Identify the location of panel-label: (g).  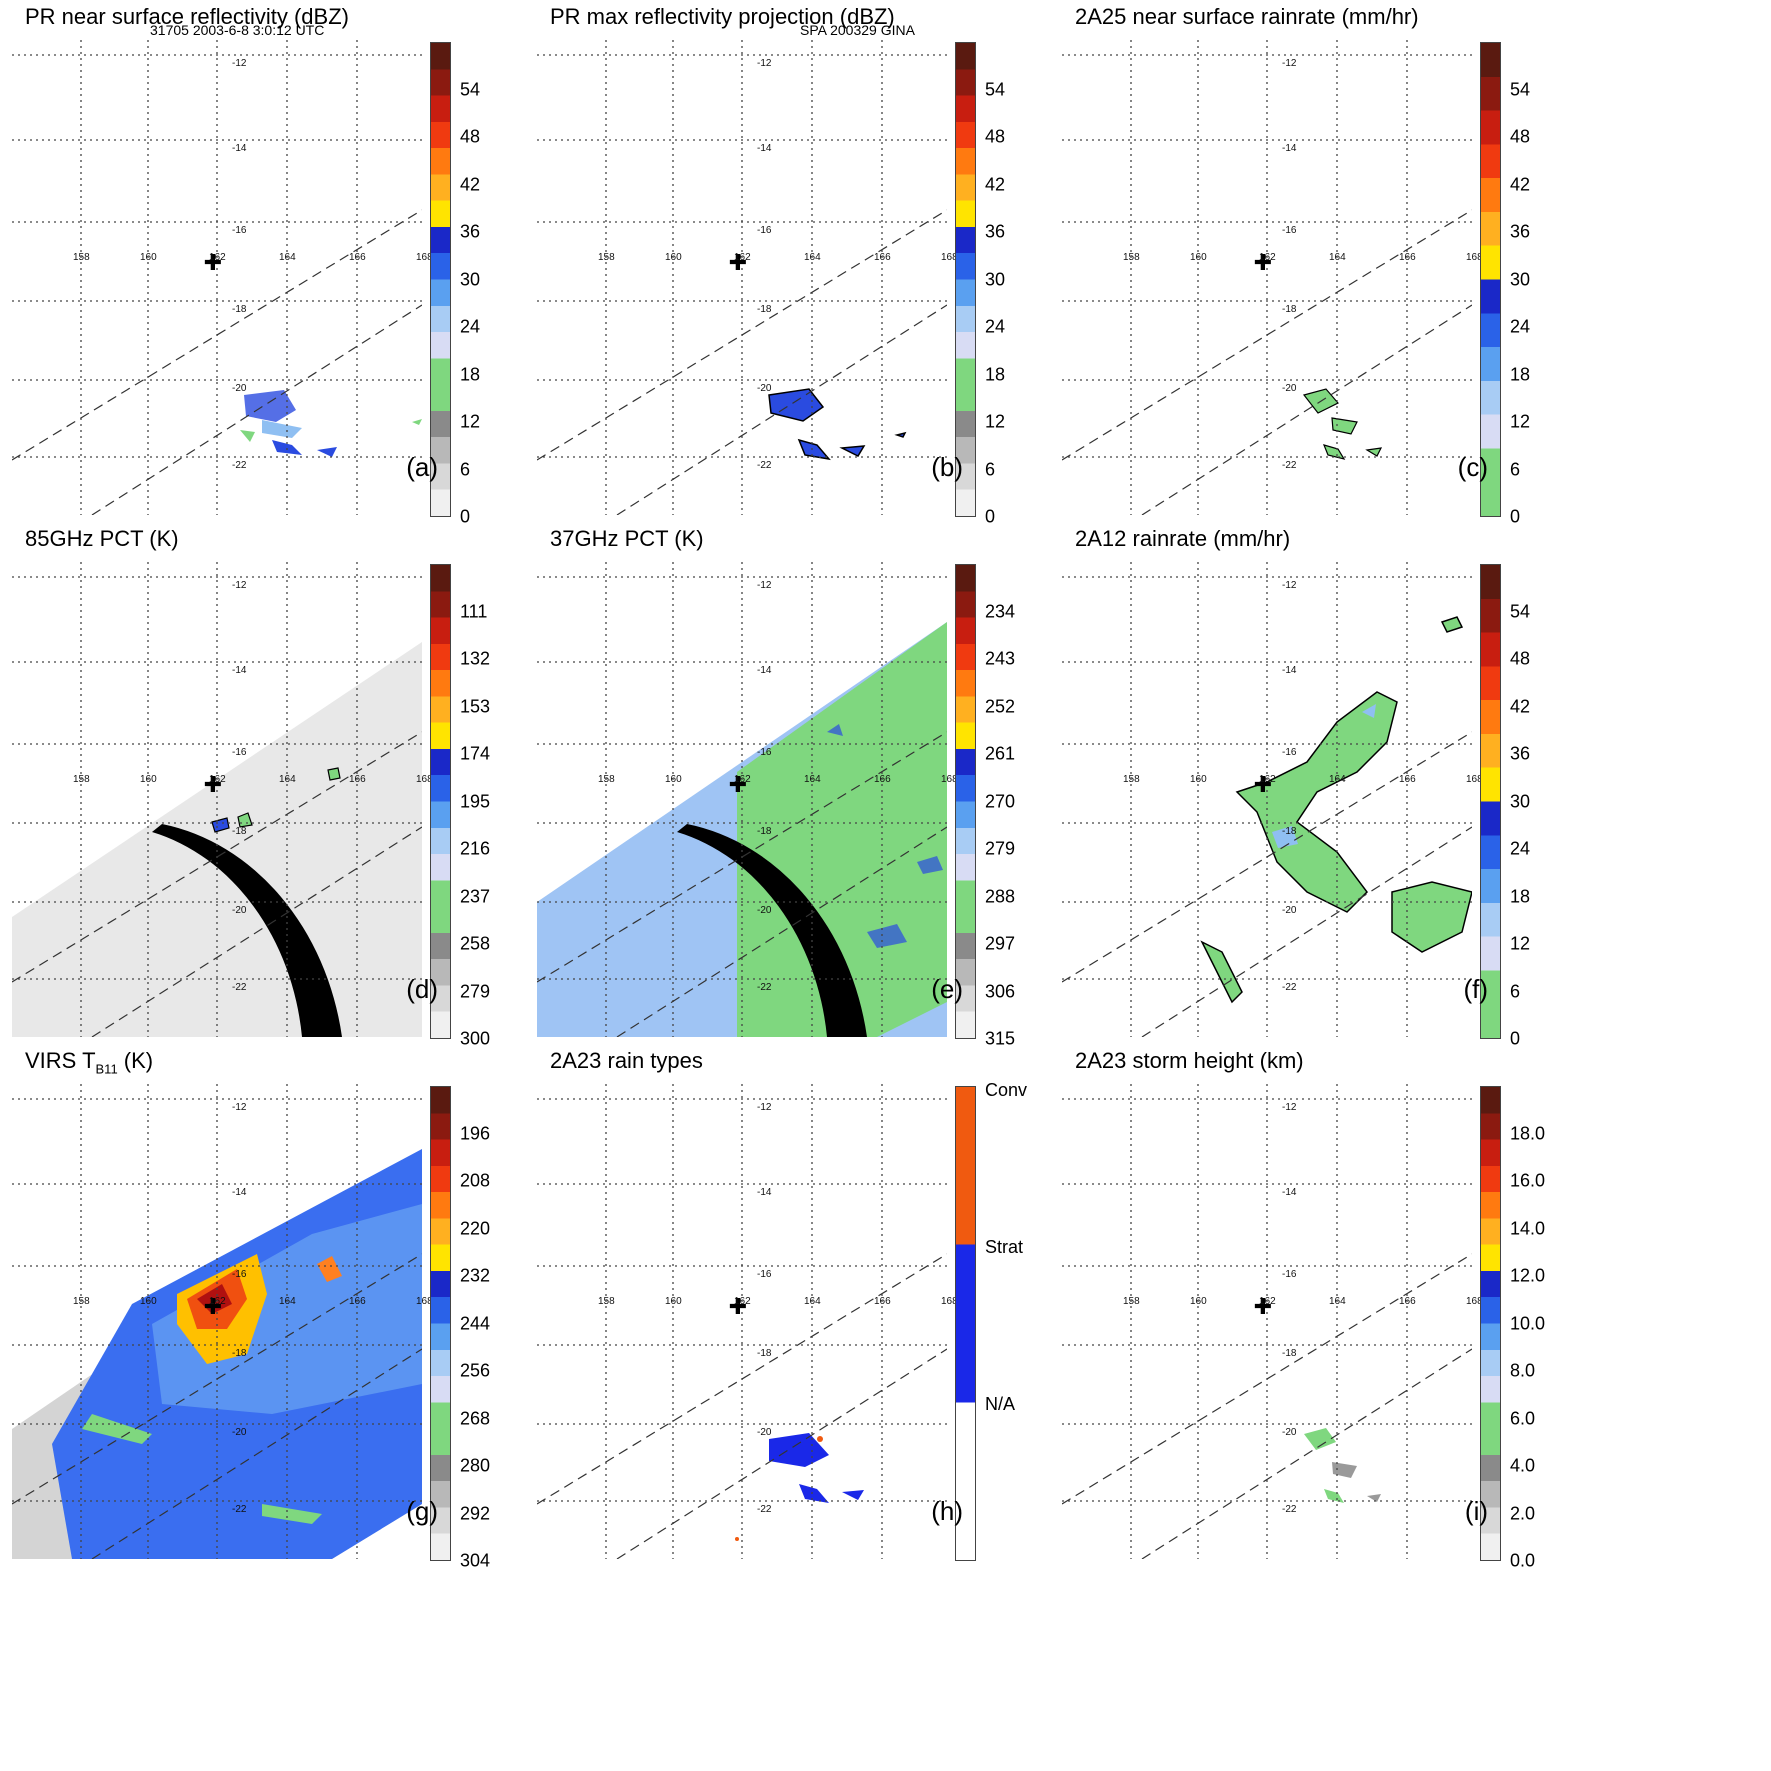
(422, 1511).